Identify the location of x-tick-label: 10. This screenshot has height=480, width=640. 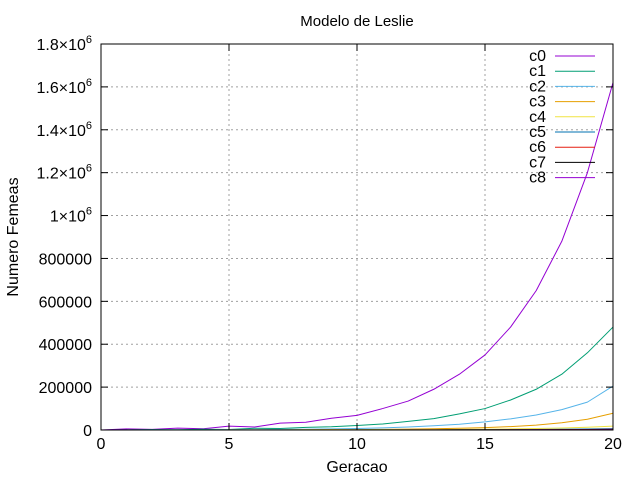
(357, 444).